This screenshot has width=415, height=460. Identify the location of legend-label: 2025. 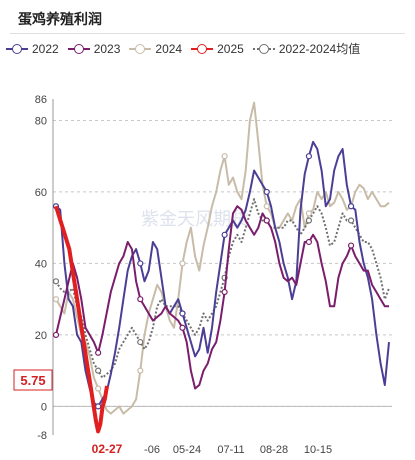
(230, 48).